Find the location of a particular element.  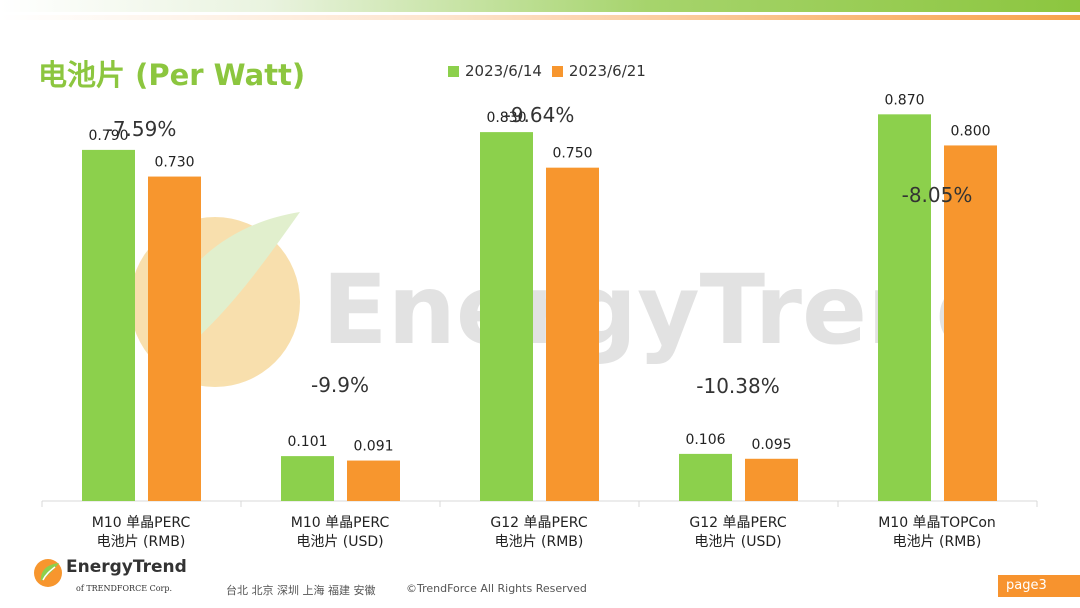

legend-label-series2: 2023/6/21 is located at coordinates (607, 71).